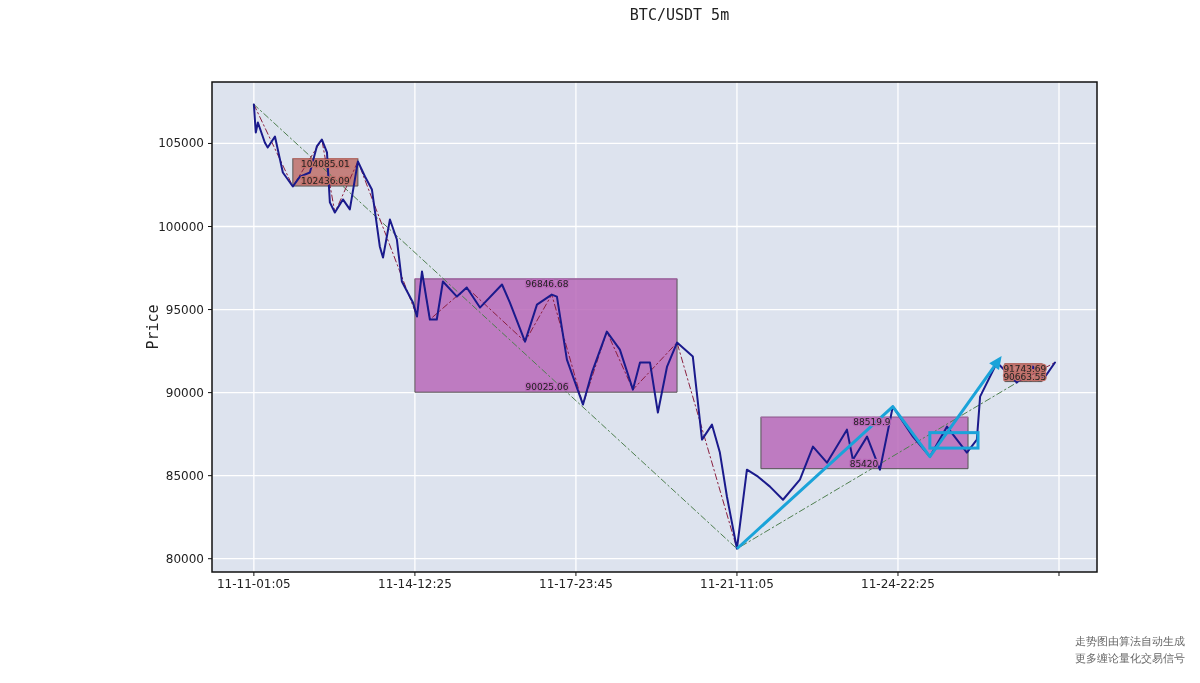  Describe the element at coordinates (1130, 658) in the screenshot. I see `text: 更多缠论量化交易信号` at that location.